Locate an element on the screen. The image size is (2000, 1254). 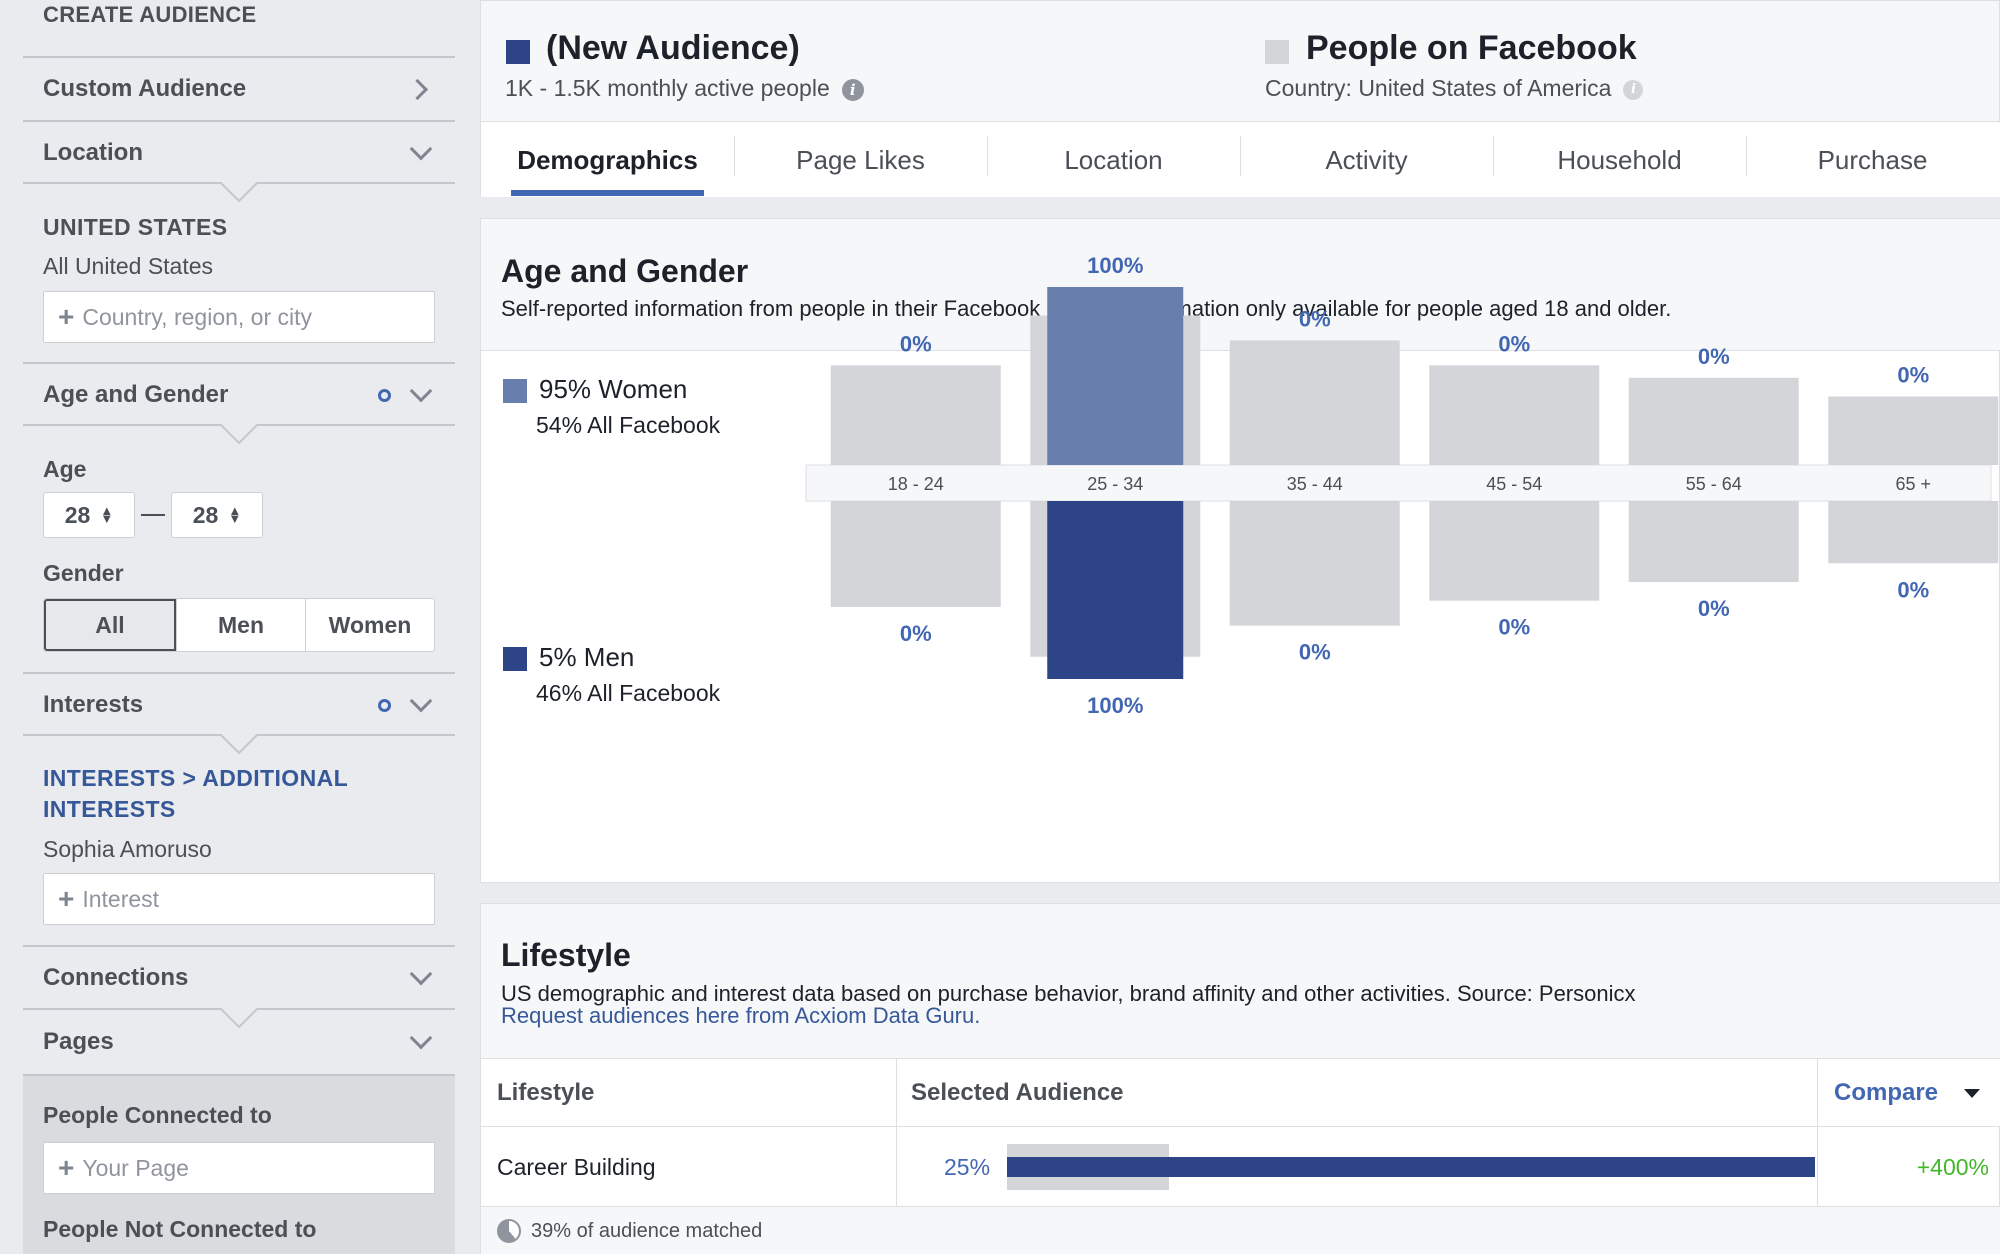
interests-row: Interests is located at coordinates (239, 704).